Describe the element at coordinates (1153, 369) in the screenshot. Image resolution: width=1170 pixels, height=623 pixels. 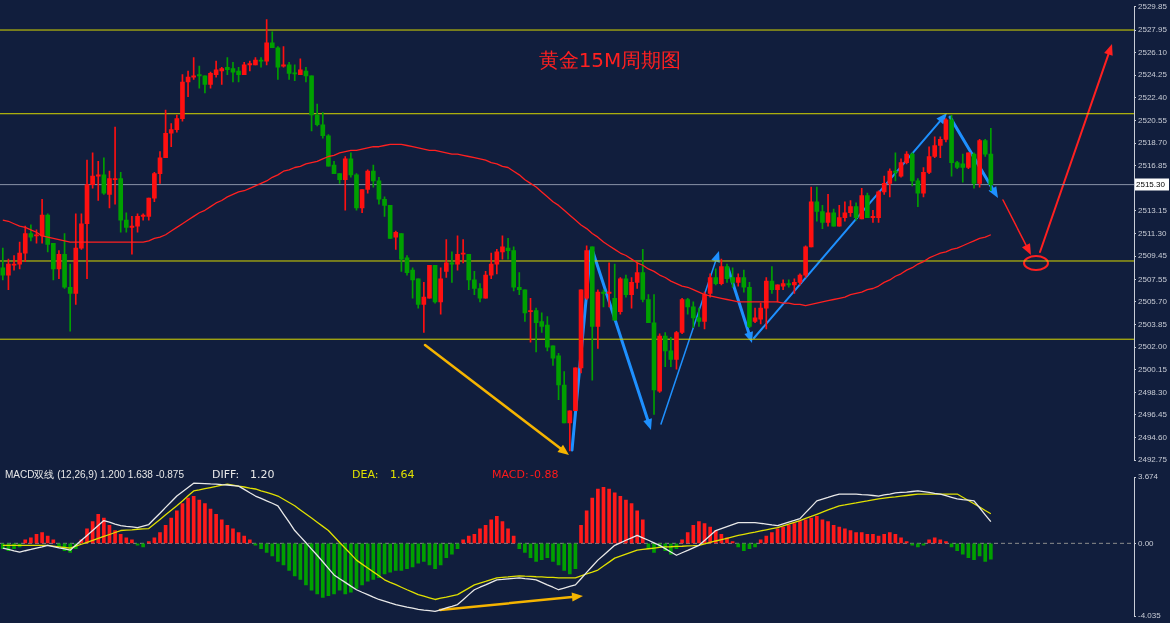
I see `y-tick-label: 2500.15` at that location.